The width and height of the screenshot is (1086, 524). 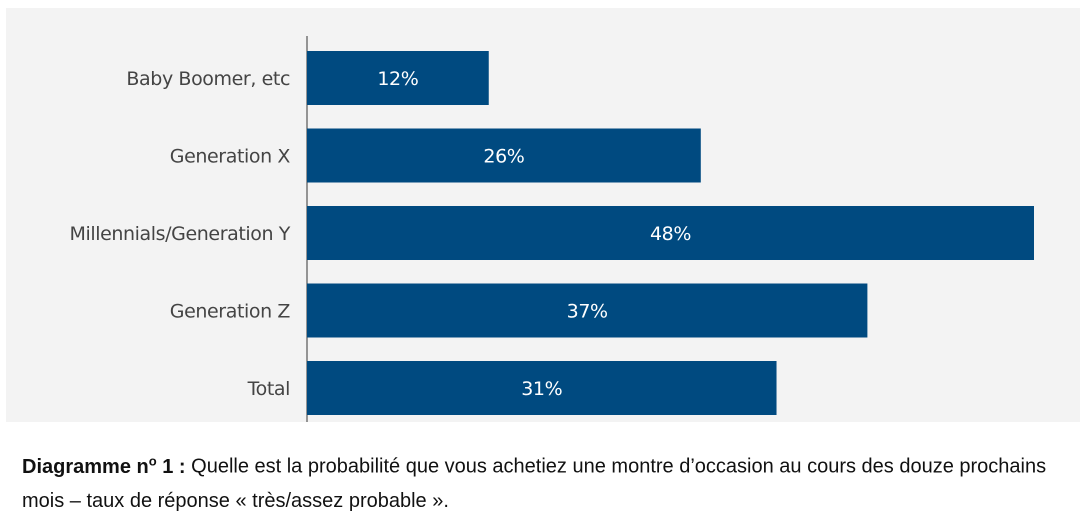 I want to click on caption-superscript: o, so click(x=152, y=460).